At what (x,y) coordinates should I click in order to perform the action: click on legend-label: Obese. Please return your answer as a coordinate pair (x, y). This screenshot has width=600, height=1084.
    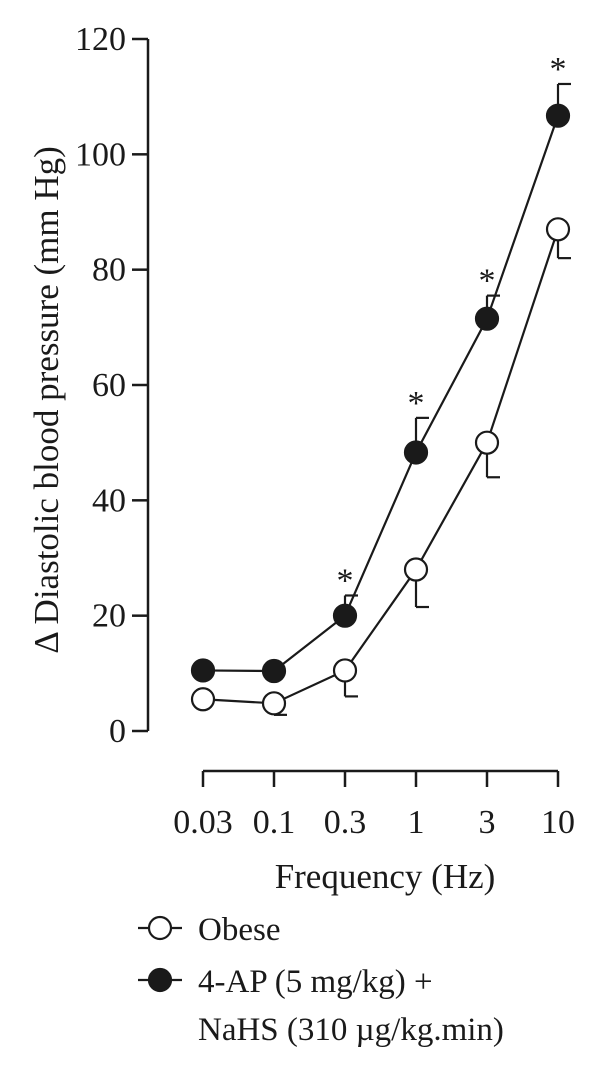
    Looking at the image, I should click on (239, 930).